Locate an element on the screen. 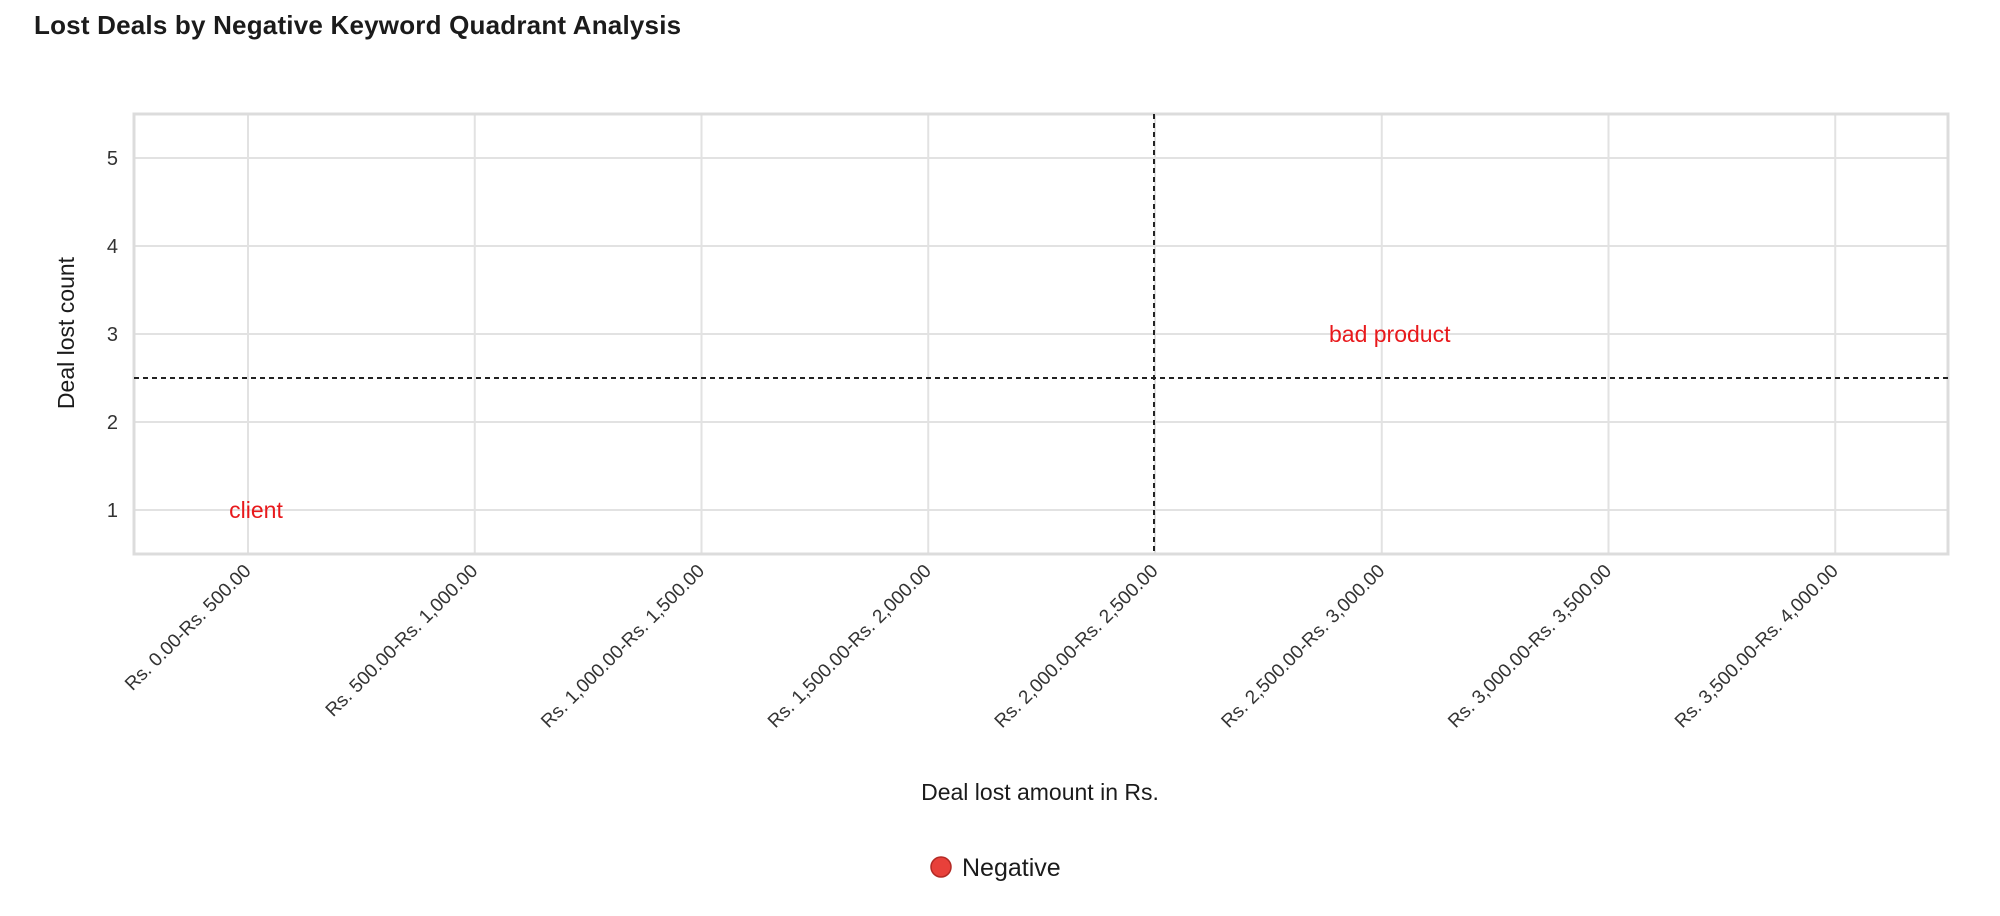  data-points: client bad product is located at coordinates (840, 422).